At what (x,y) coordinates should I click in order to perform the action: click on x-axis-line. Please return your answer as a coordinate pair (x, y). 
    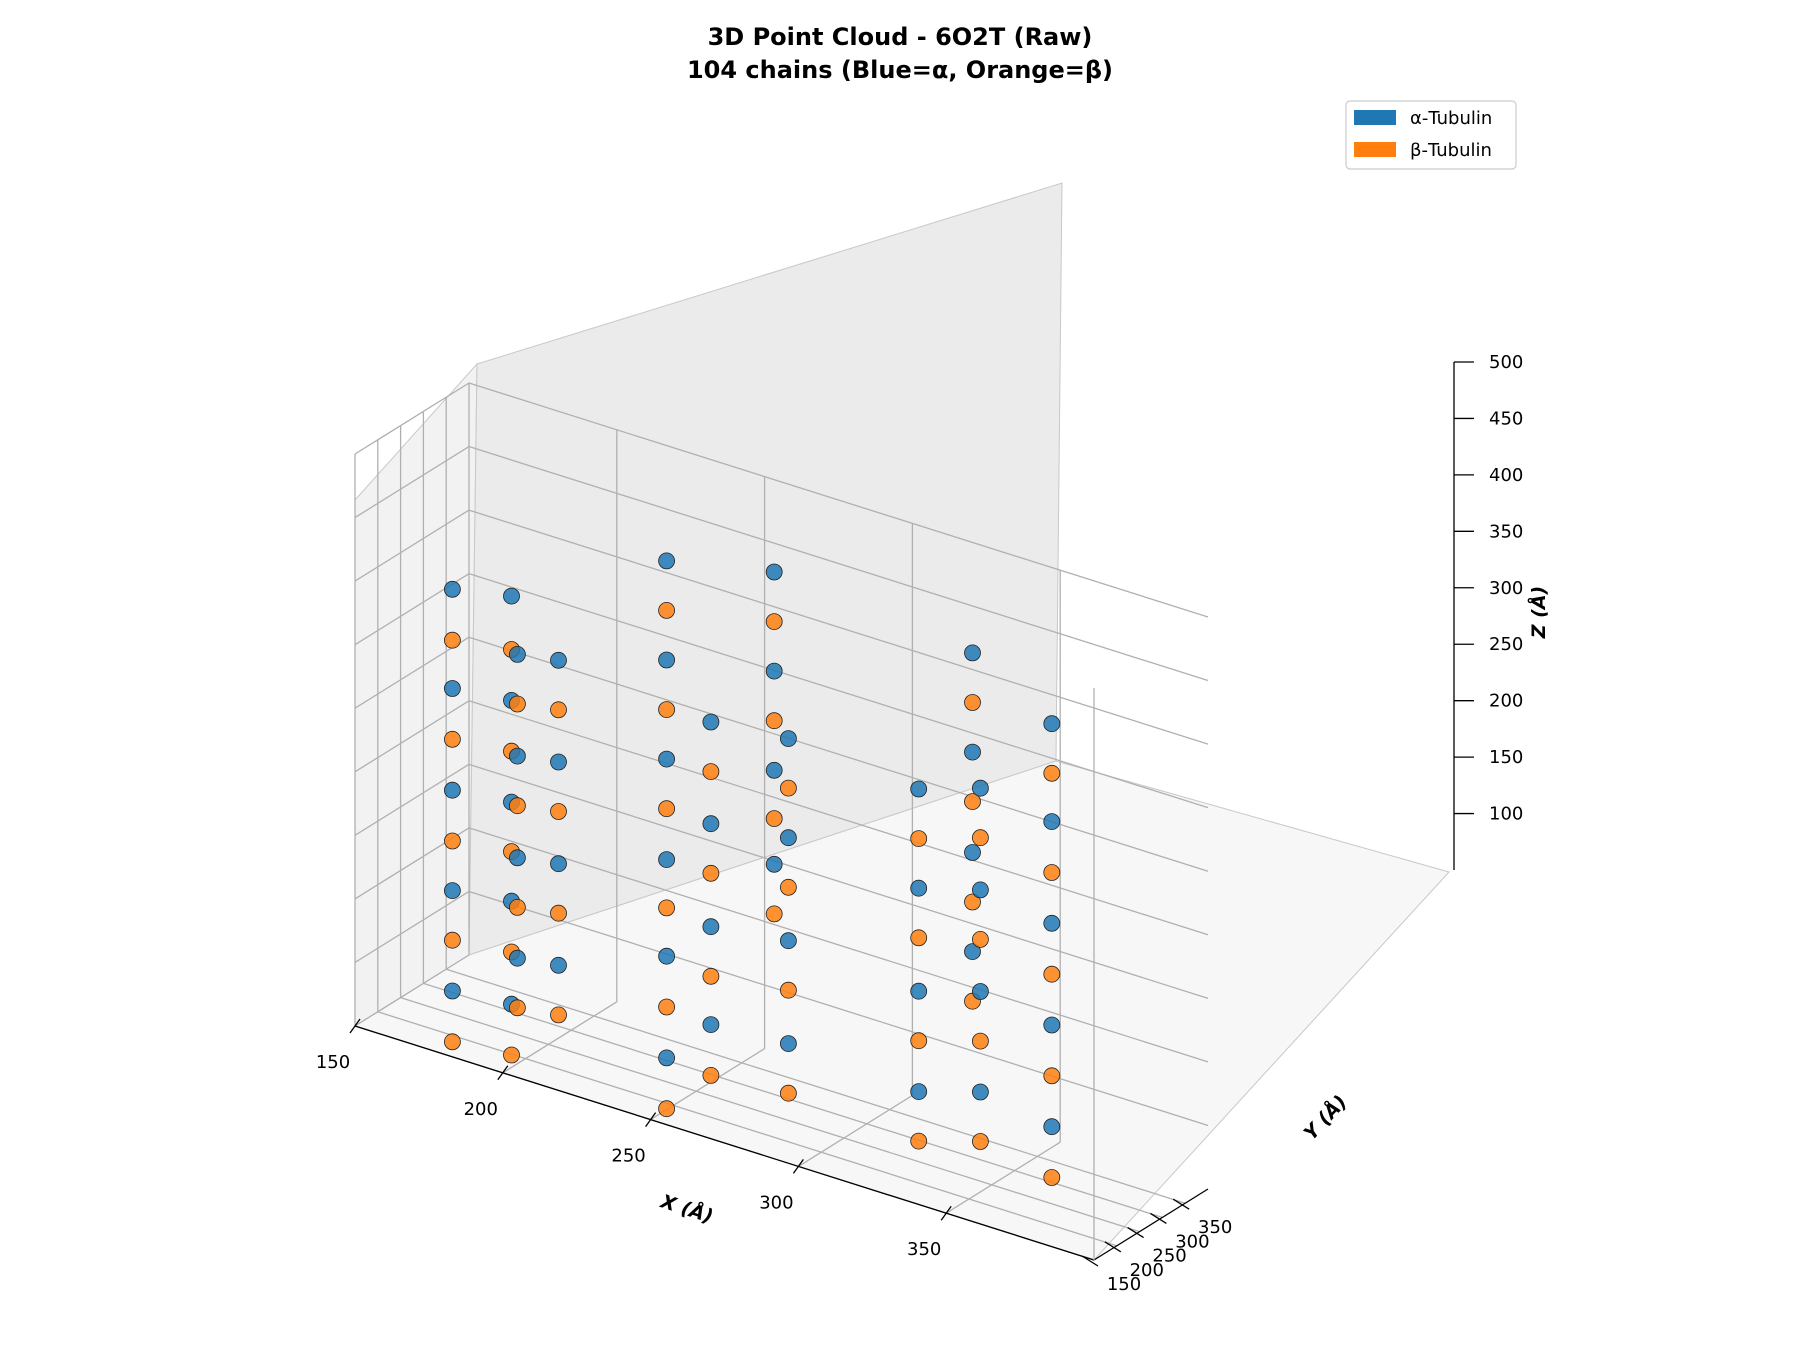
    Looking at the image, I should click on (724, 1143).